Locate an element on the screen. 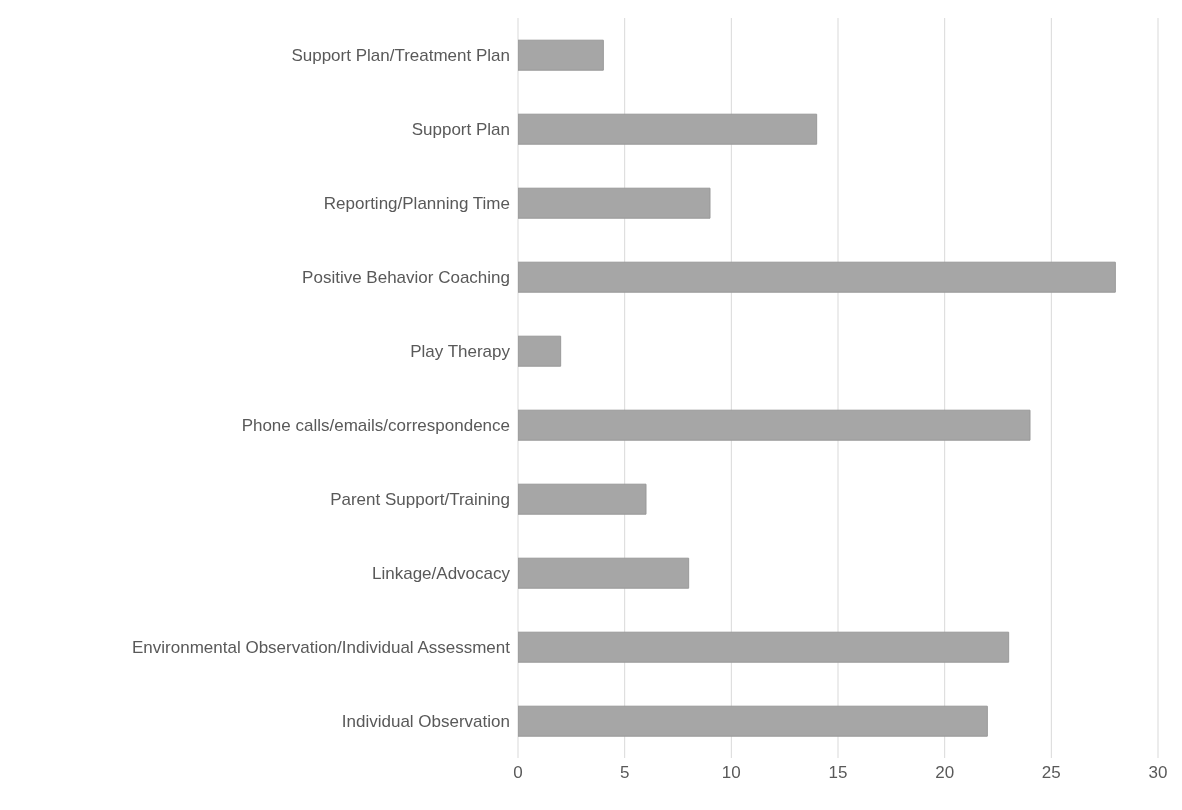 This screenshot has height=810, width=1182. y-tick-label: Support Plan is located at coordinates (460, 130).